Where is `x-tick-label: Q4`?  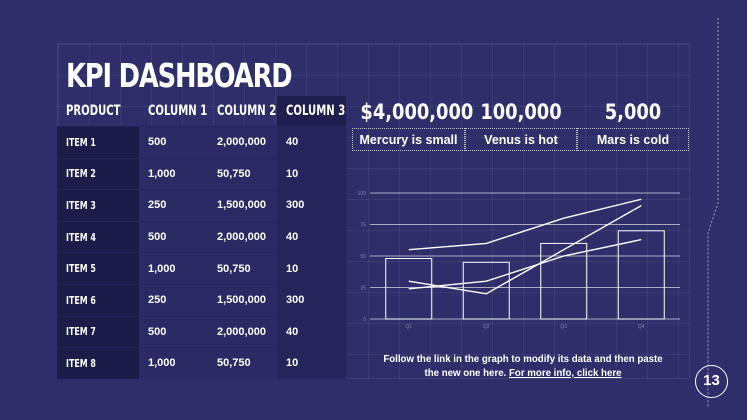 x-tick-label: Q4 is located at coordinates (641, 327).